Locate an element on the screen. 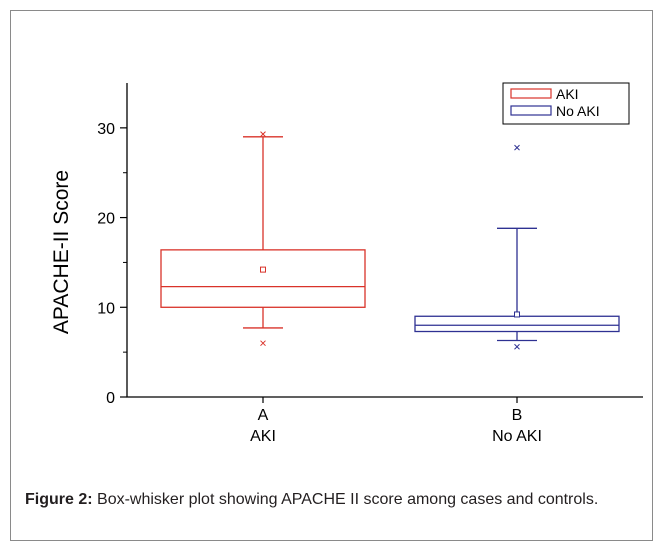  x-tick-label: A is located at coordinates (263, 415).